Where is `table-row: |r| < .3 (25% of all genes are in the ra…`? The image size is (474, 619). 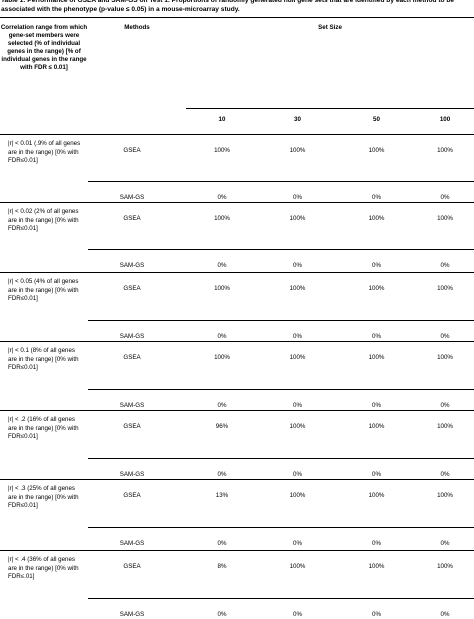 table-row: |r| < .3 (25% of all genes are in the ra… is located at coordinates (237, 504).